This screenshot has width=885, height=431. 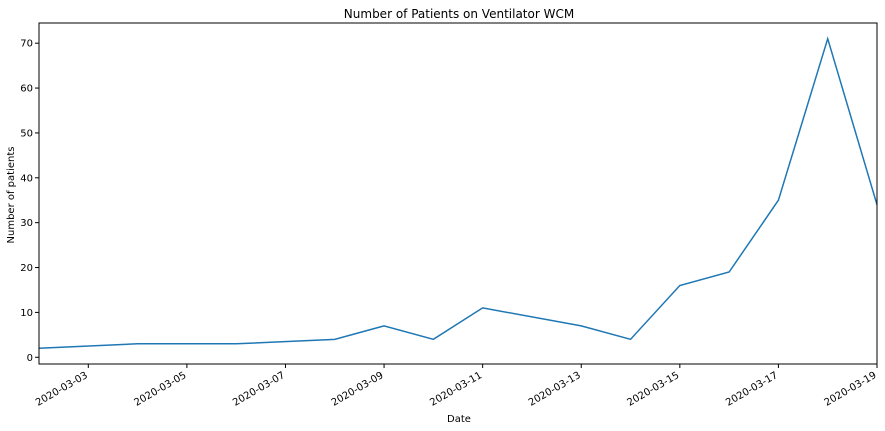 I want to click on y-tick-label: 20, so click(x=26, y=268).